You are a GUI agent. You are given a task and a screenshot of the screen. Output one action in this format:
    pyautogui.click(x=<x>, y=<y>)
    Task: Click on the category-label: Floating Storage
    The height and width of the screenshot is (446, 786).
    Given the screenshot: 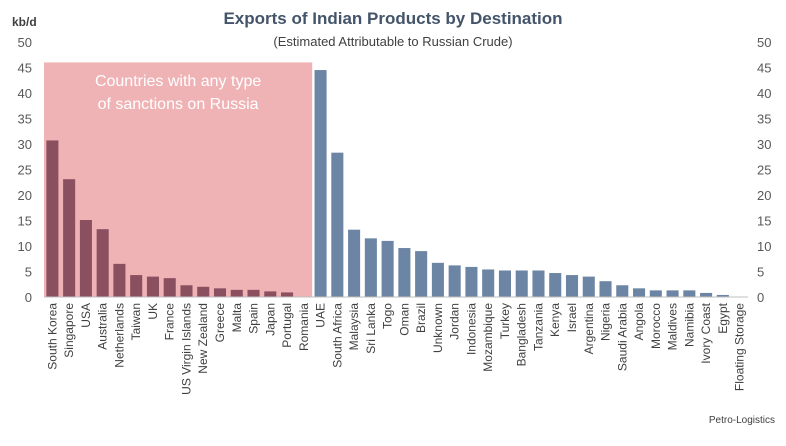 What is the action you would take?
    pyautogui.click(x=740, y=347)
    